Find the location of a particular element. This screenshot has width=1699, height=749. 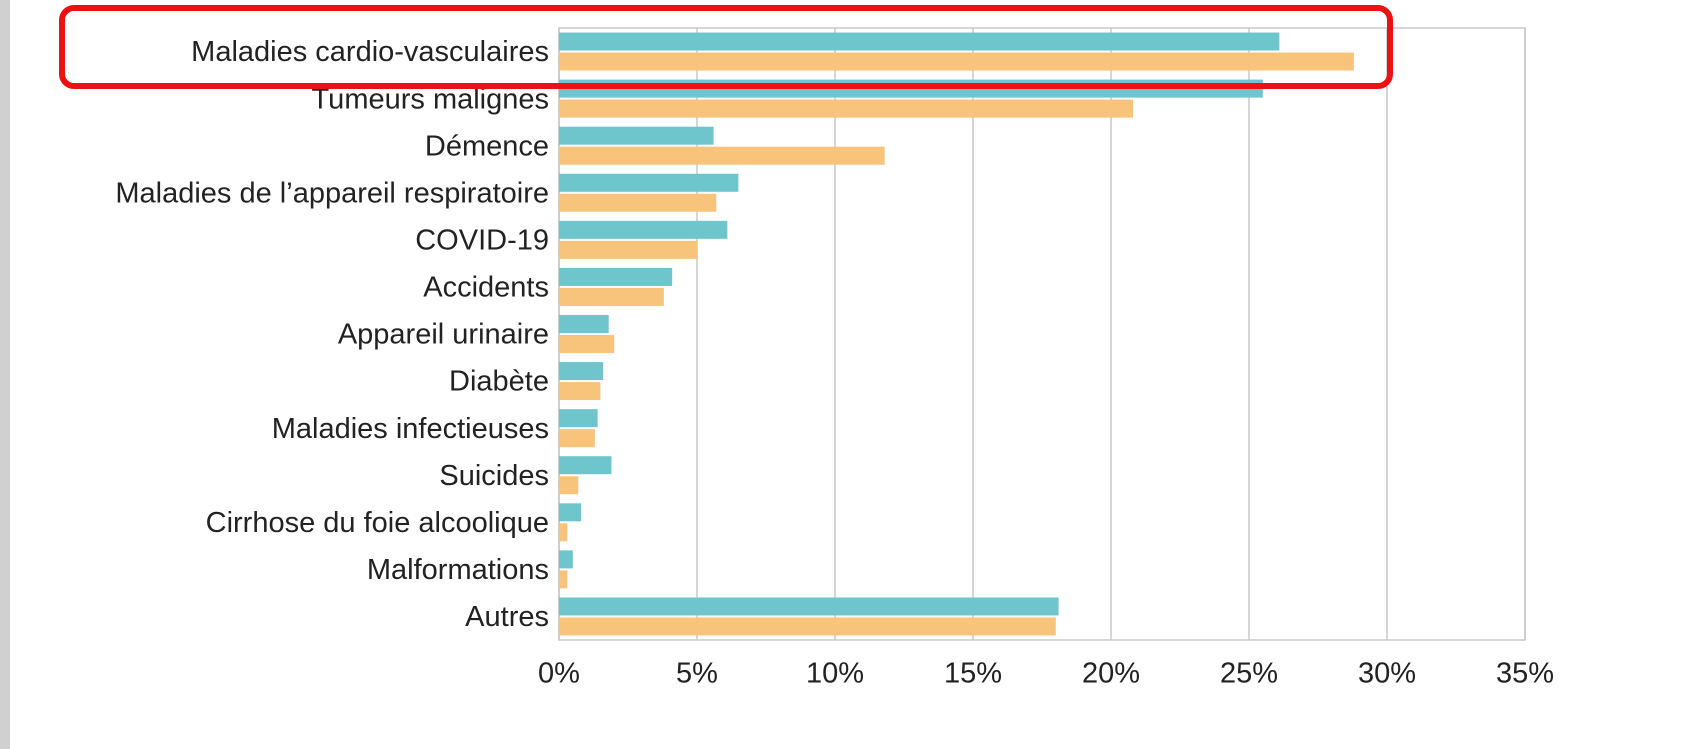

y-tick-label: Appareil urinaire is located at coordinates (443, 335).